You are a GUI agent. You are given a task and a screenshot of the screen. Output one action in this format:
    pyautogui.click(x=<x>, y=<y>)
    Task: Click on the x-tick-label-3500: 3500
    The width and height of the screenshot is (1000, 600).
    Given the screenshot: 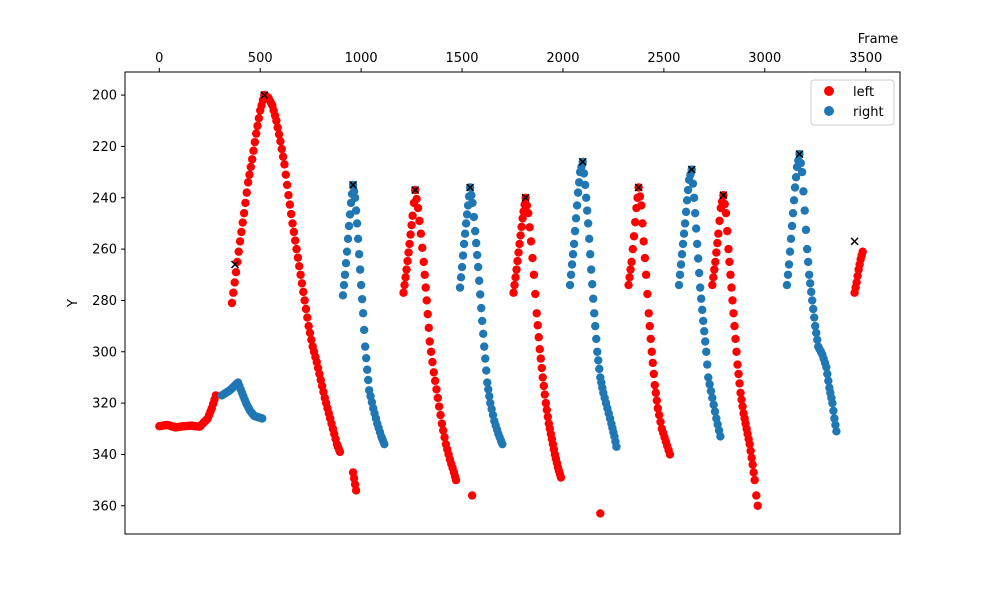 What is the action you would take?
    pyautogui.click(x=865, y=58)
    